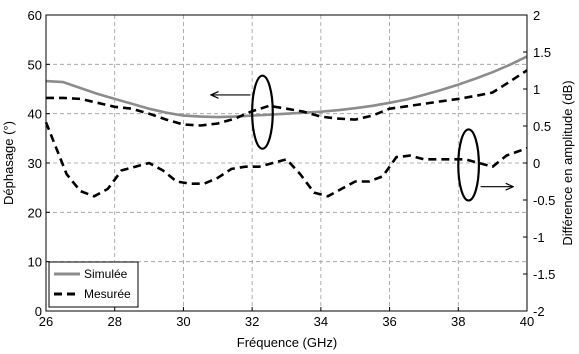 This screenshot has width=579, height=354. What do you see at coordinates (544, 200) in the screenshot?
I see `y2-tick-label: -0.5` at bounding box center [544, 200].